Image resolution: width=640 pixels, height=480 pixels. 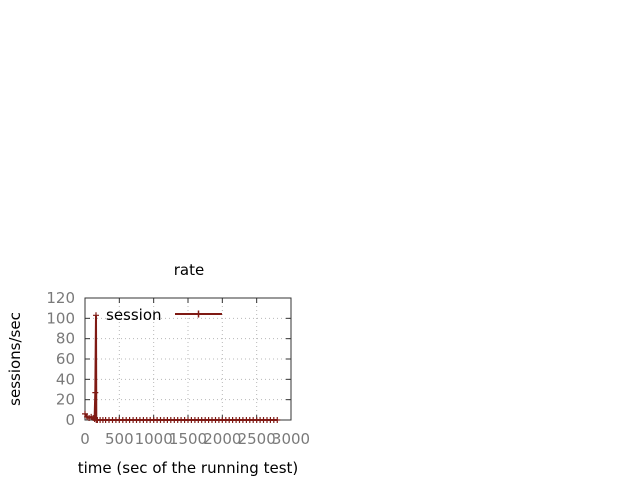 I want to click on x-tick-label: 1500, so click(x=188, y=439).